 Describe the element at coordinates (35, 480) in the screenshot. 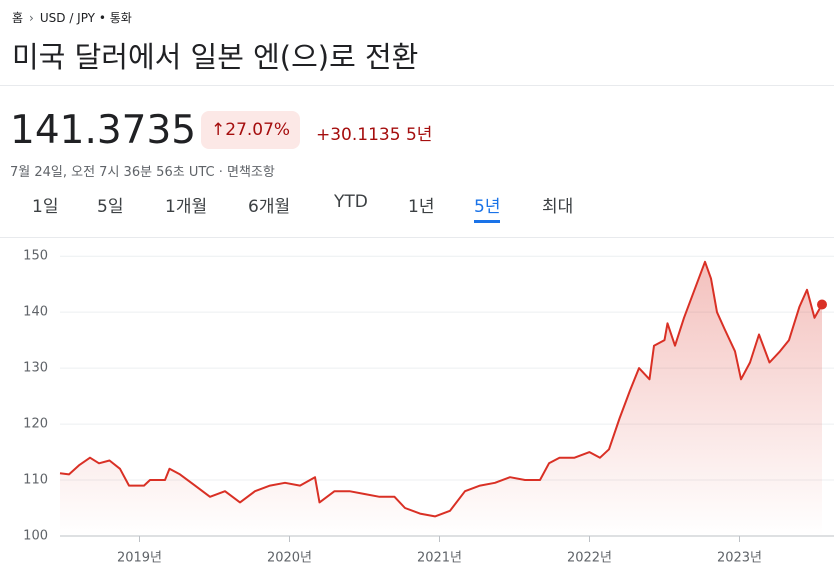

I see `y-tick-label: 110` at that location.